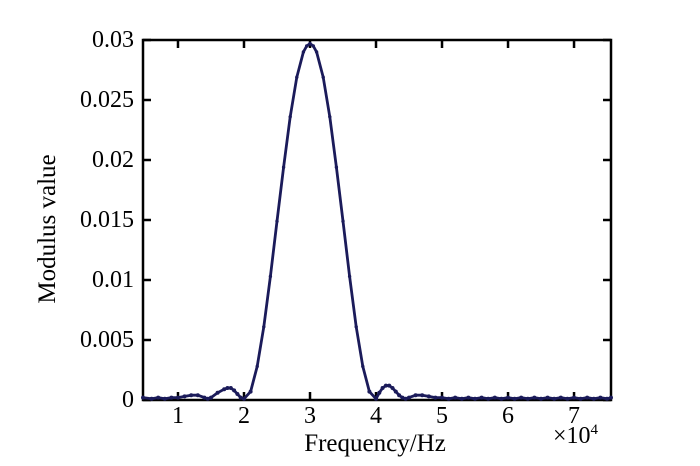 Image resolution: width=700 pixels, height=466 pixels. What do you see at coordinates (375, 443) in the screenshot?
I see `x-axis-label: Frequency/Hz` at bounding box center [375, 443].